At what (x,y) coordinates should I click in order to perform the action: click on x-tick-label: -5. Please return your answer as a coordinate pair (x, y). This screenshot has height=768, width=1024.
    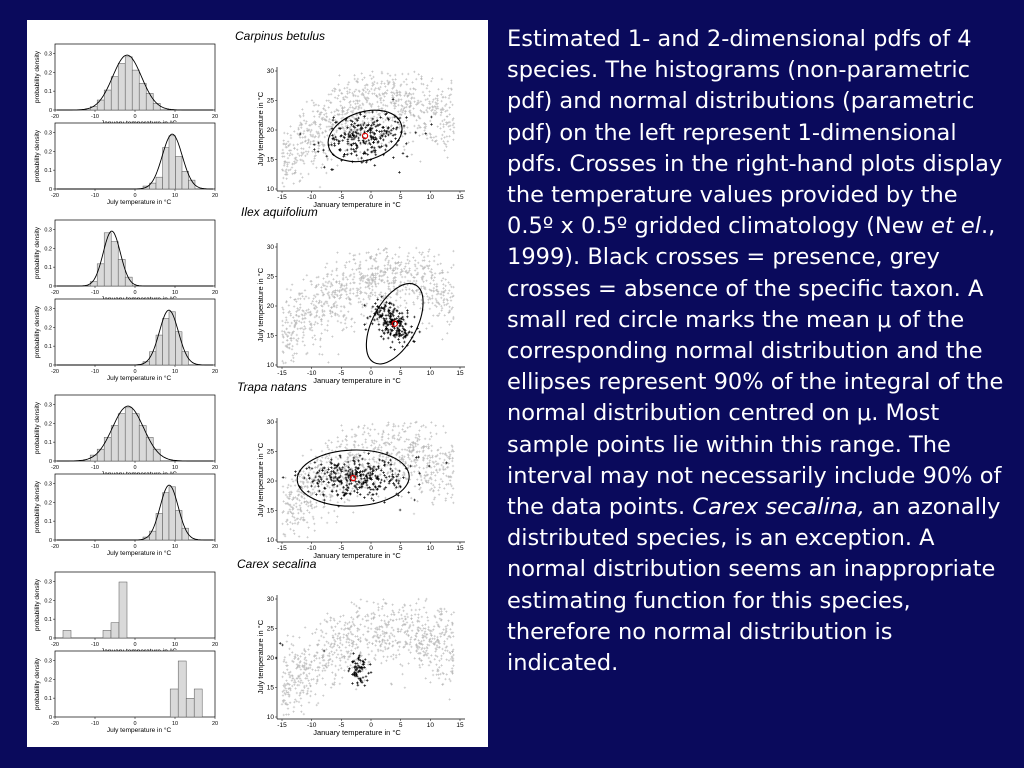
    Looking at the image, I should click on (341, 725).